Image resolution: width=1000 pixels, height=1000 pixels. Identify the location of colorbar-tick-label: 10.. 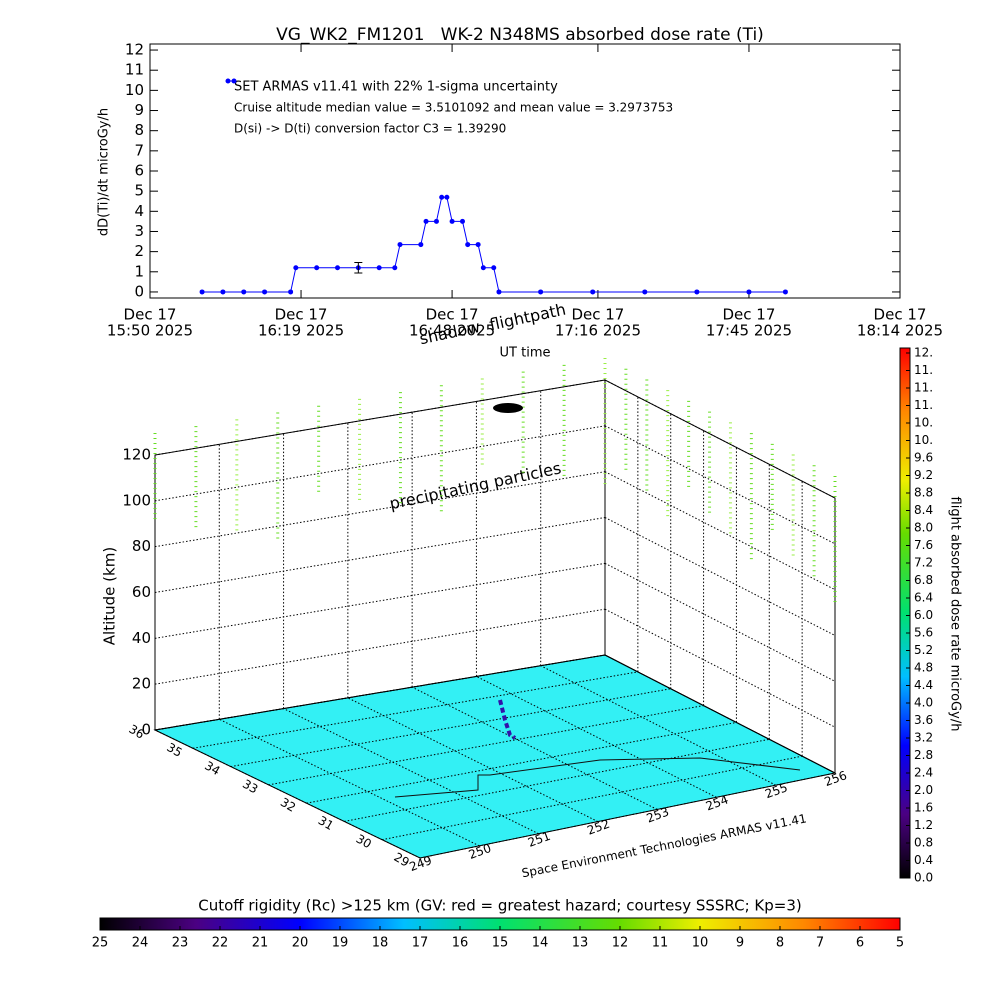
(923, 423).